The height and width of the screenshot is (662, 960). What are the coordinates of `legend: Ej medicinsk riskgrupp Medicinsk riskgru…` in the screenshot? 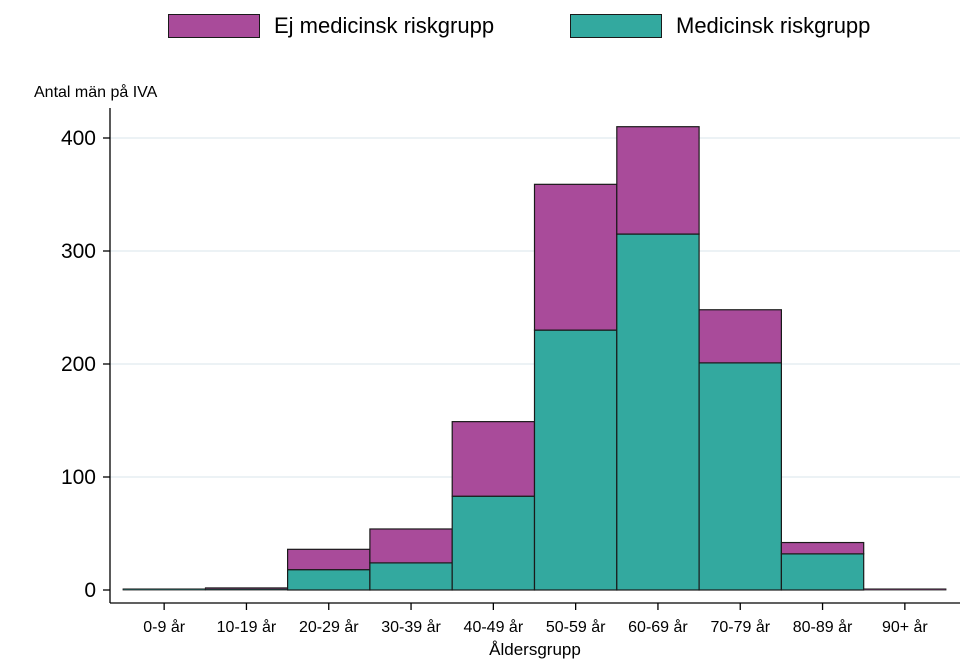 It's located at (480, 27).